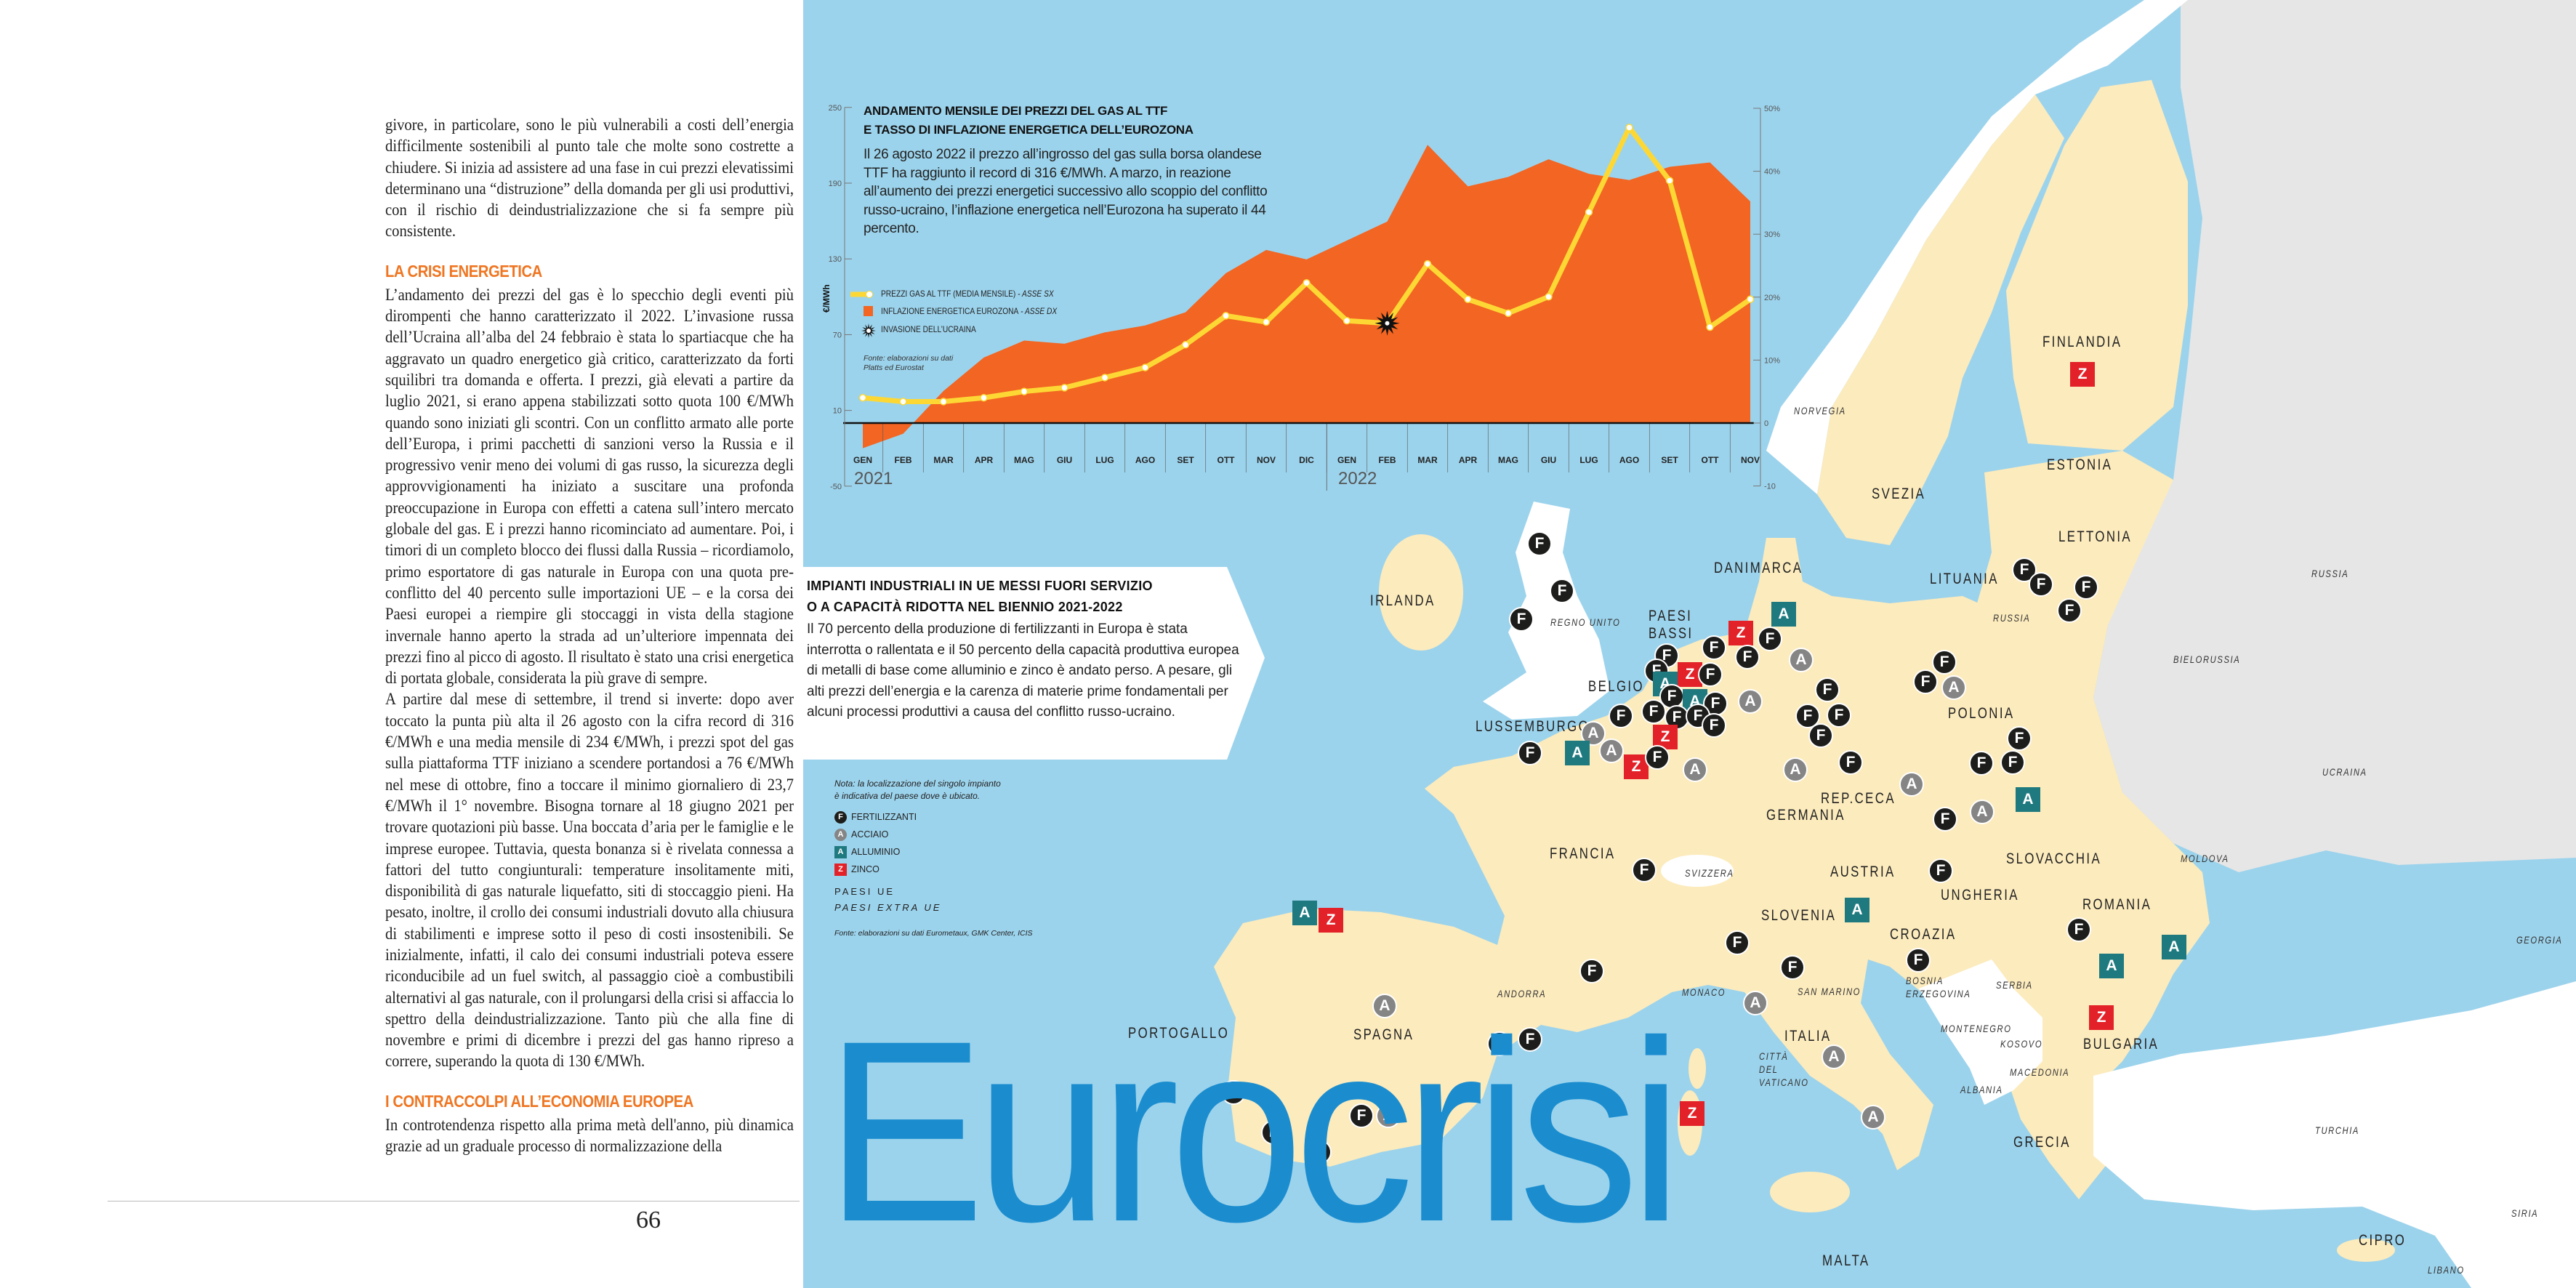 This screenshot has width=2576, height=1288. What do you see at coordinates (1671, 625) in the screenshot?
I see `country-label: PAESI BASSI` at bounding box center [1671, 625].